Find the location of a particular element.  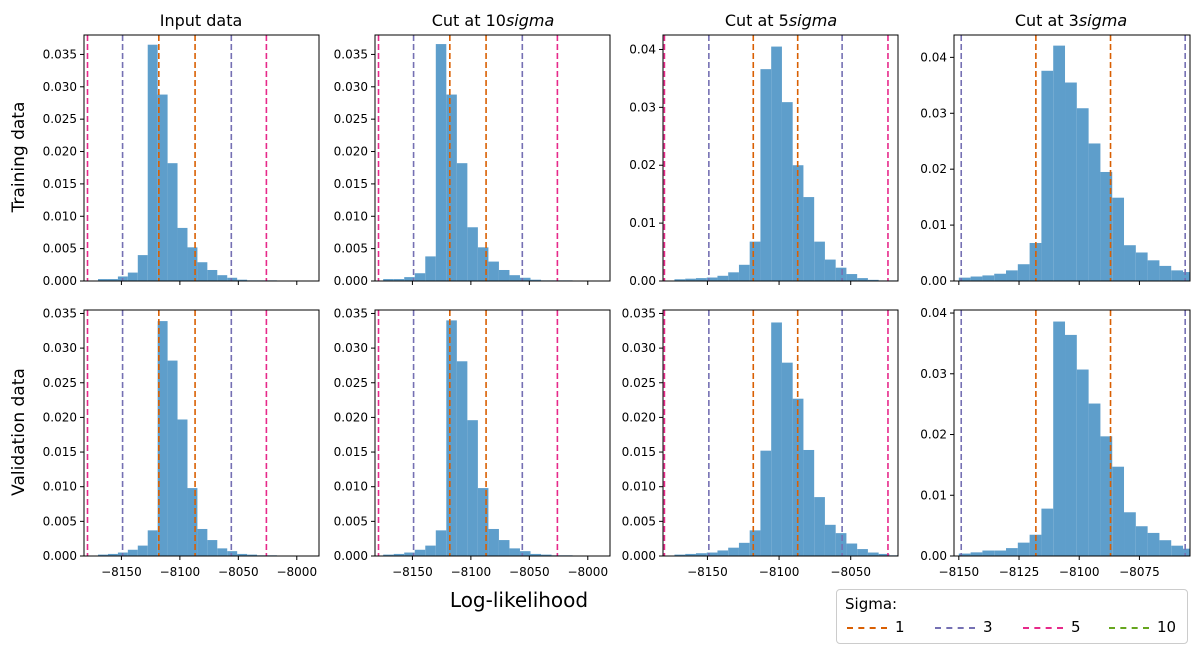

panel-1: 0.000 0.005 0.010 0.015 0.020 0.025 0.030 0.035 is located at coordinates (181, 161).